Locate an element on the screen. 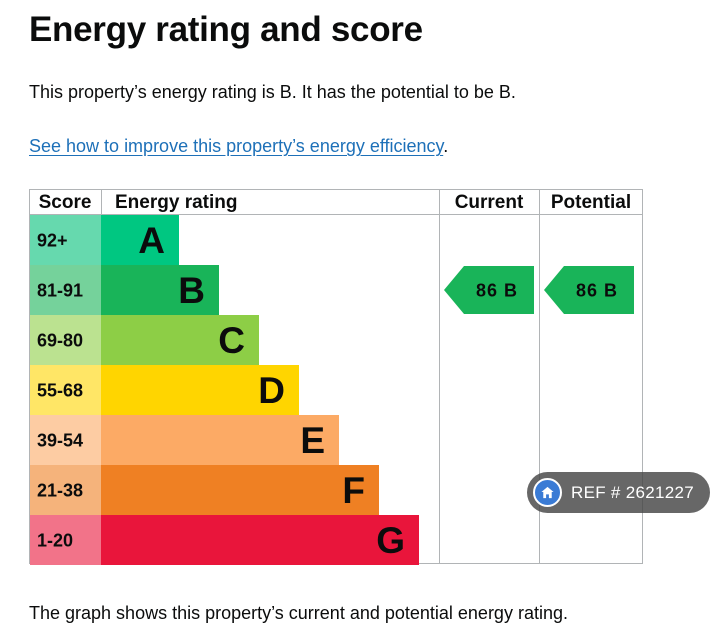 The height and width of the screenshot is (633, 722). reference-text: REF # 2621227 is located at coordinates (632, 492).